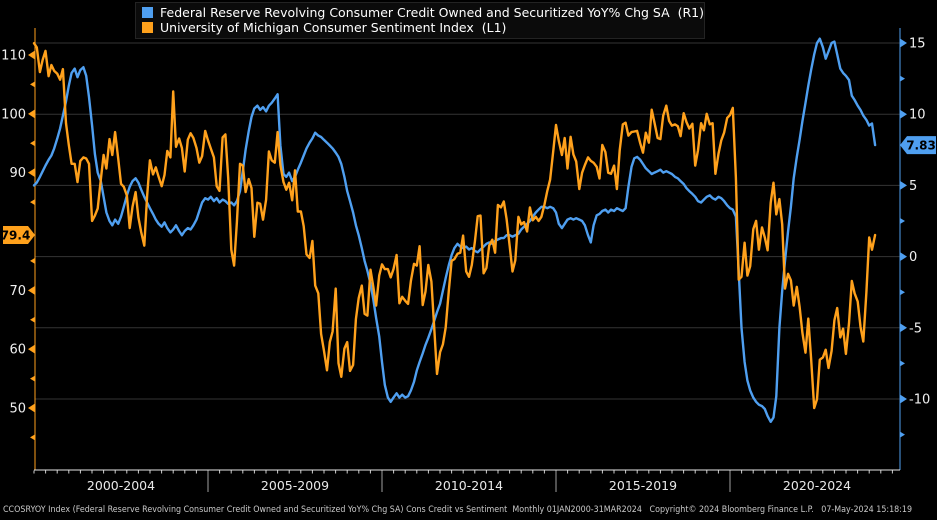 This screenshot has height=520, width=937. Describe the element at coordinates (13, 114) in the screenshot. I see `left-axis-tick-label: 100` at that location.